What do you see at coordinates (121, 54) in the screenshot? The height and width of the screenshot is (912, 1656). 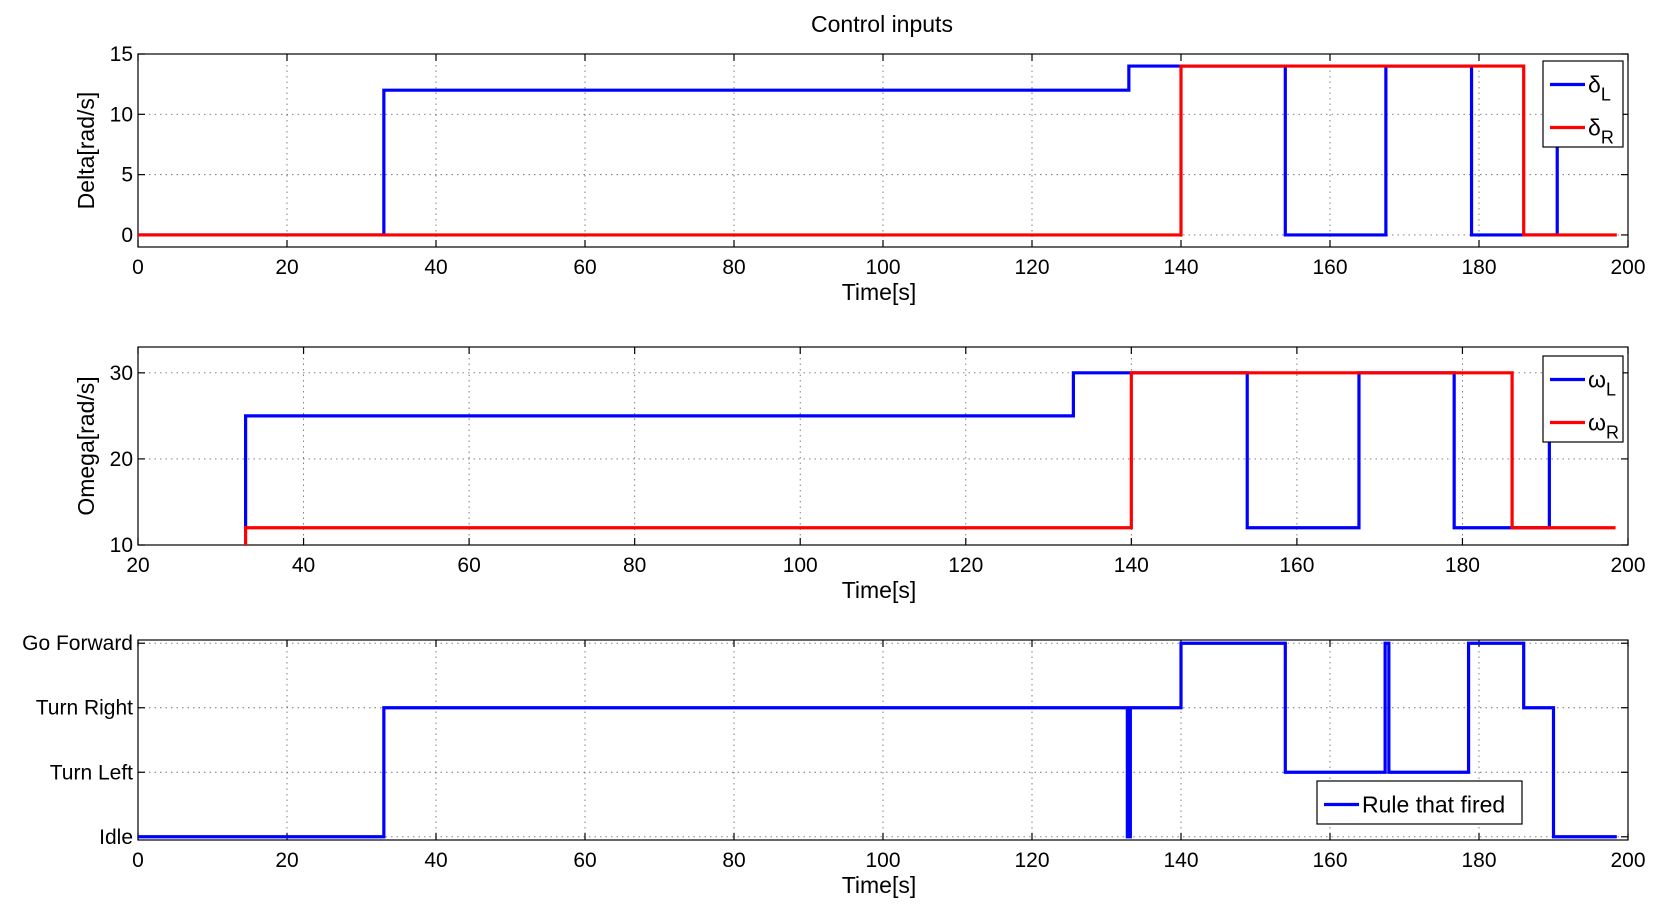 I see `y-tick-label: 15` at bounding box center [121, 54].